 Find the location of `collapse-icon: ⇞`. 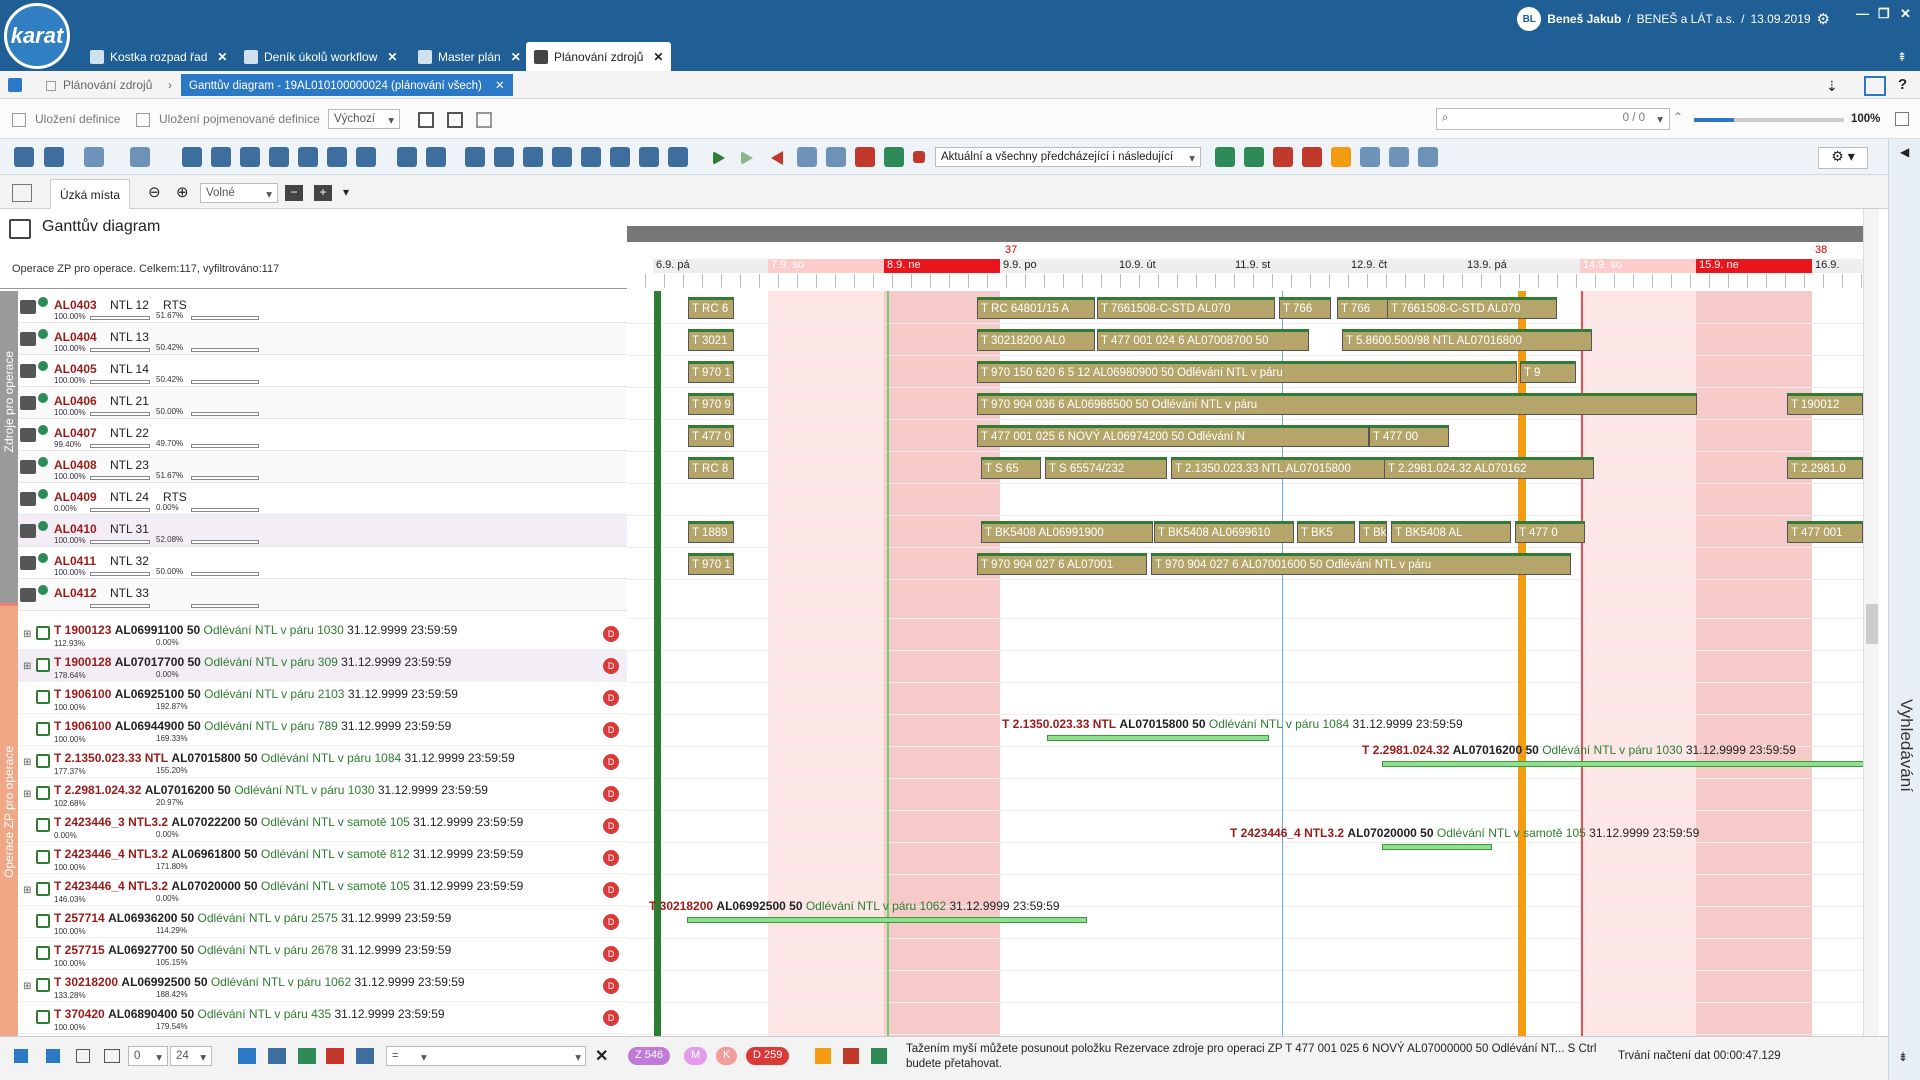

collapse-icon: ⇞ is located at coordinates (1902, 57).